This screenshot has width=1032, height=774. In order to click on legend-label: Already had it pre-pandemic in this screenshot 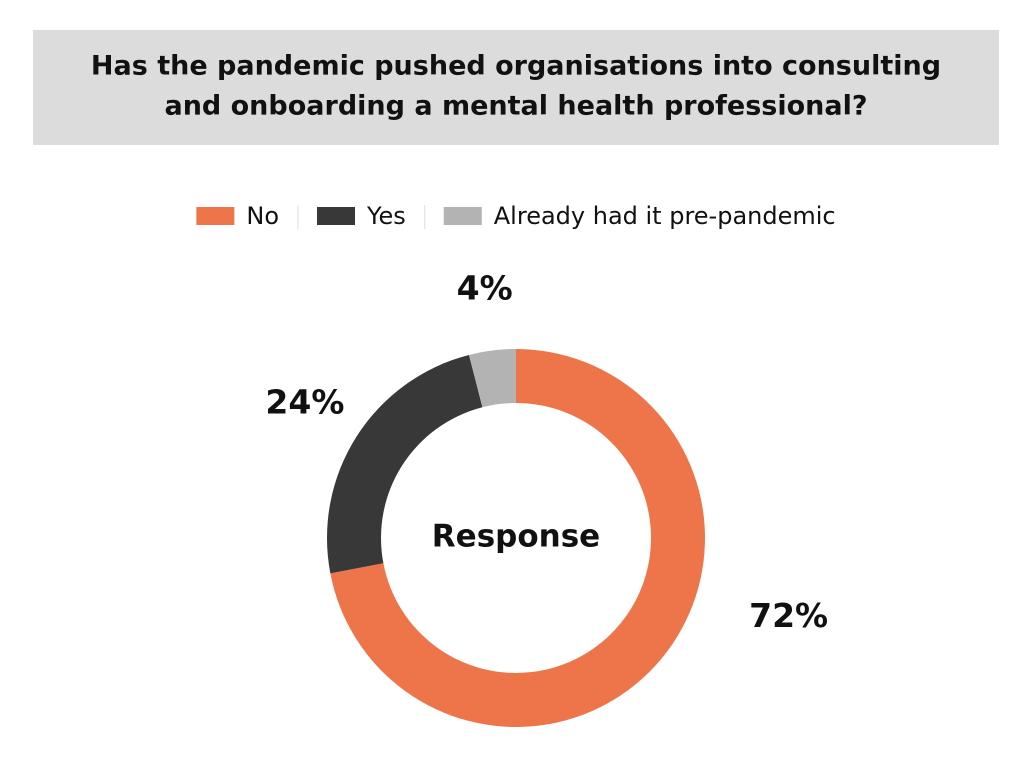, I will do `click(665, 216)`.